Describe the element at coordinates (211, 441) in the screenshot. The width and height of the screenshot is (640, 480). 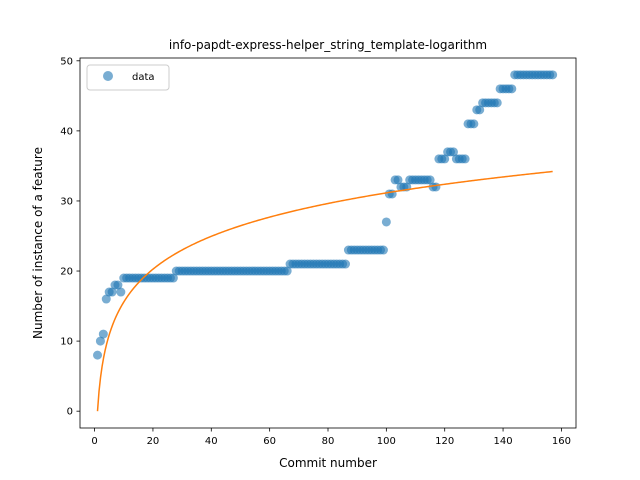
I see `x-tick-label: 40` at that location.